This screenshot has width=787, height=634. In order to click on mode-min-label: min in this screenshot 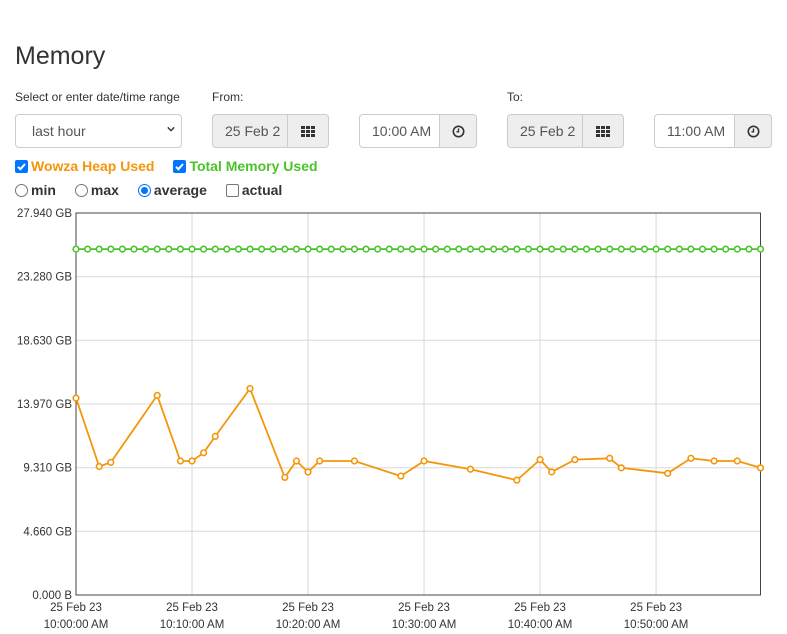, I will do `click(43, 190)`.